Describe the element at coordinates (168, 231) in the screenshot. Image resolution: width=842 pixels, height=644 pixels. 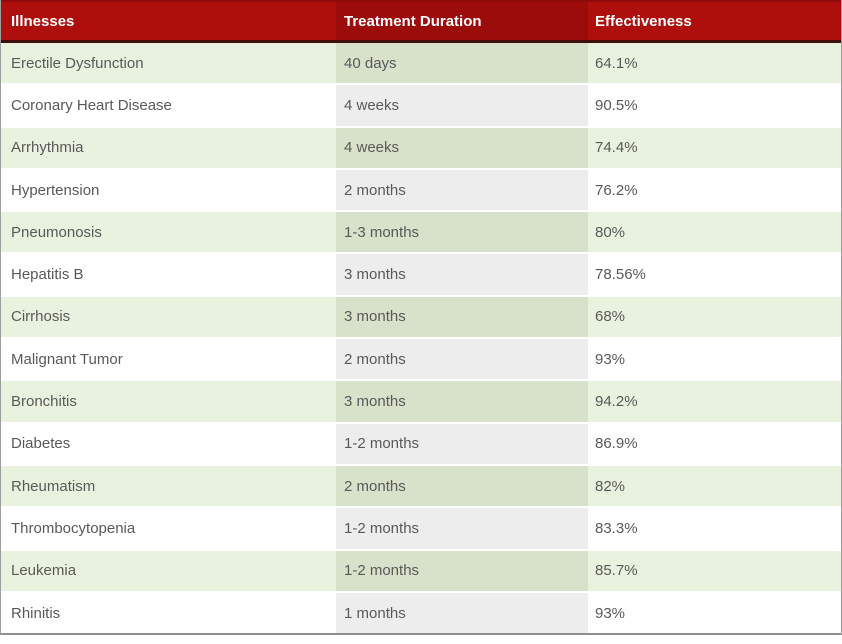
I see `illness-cell: Pneumonosis` at that location.